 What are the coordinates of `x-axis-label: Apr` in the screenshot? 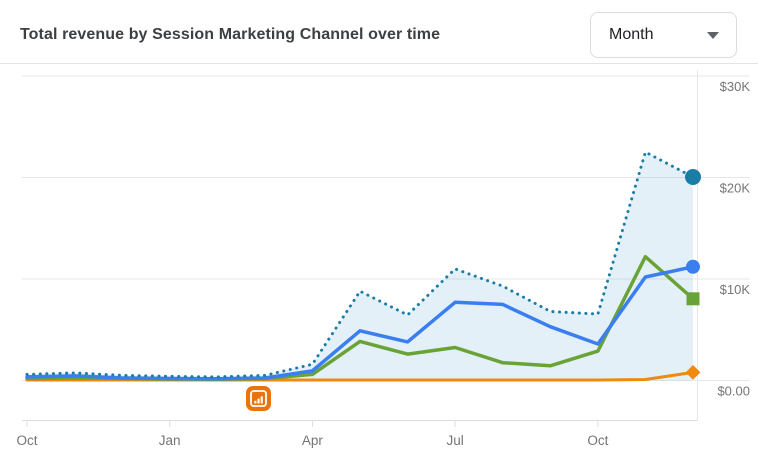 It's located at (313, 440).